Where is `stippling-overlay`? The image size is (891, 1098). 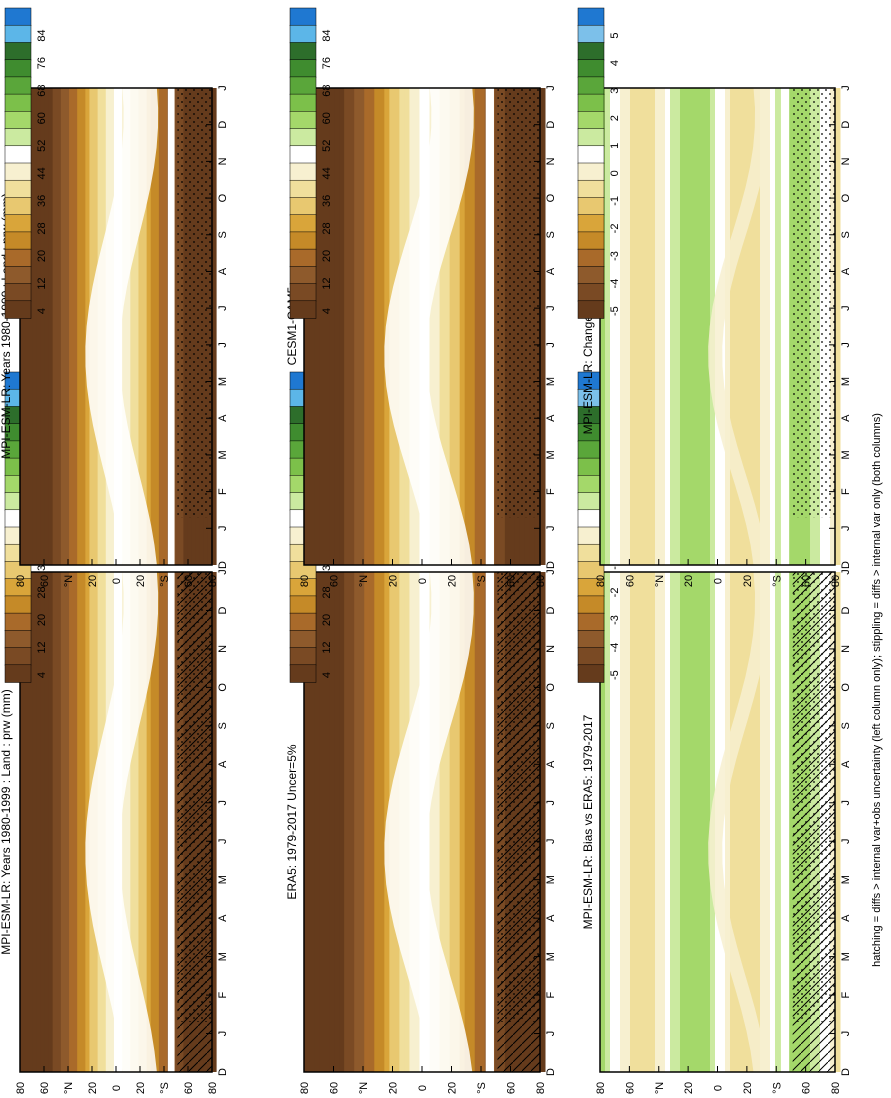 stippling-overlay is located at coordinates (194, 797).